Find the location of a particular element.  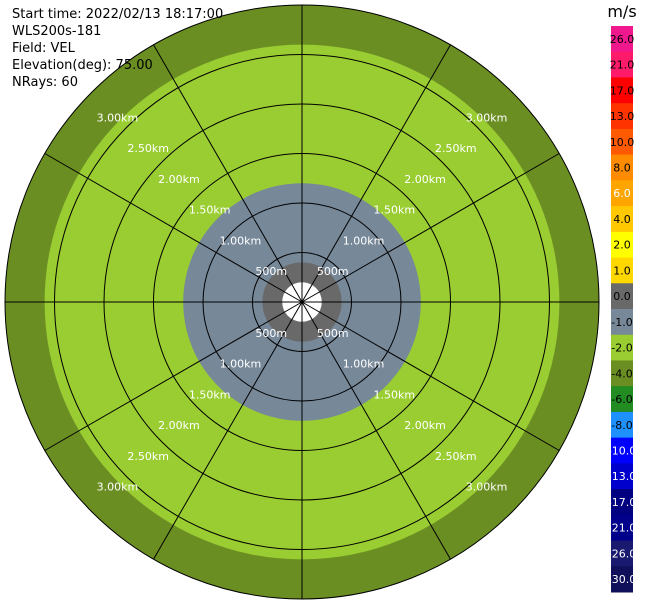

colorbar-tick-label: -4.0 is located at coordinates (621, 373).